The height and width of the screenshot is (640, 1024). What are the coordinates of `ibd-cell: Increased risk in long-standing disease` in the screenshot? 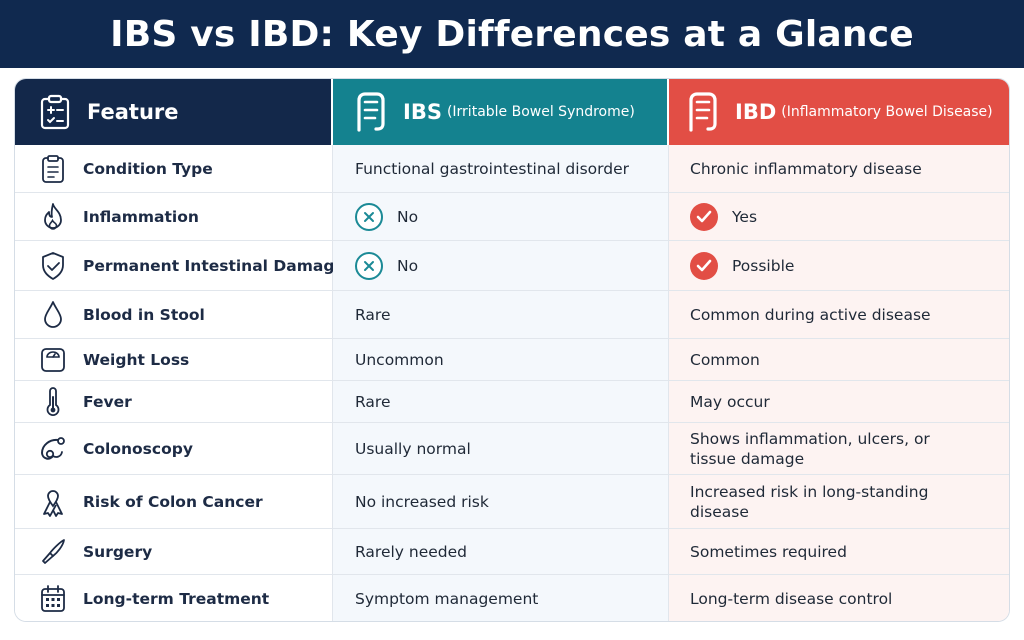 It's located at (839, 502).